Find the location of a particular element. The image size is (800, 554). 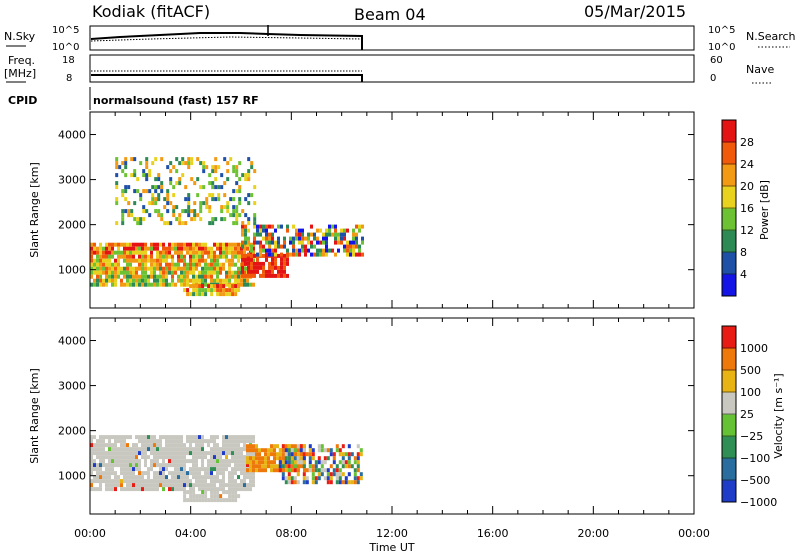

nsearch-label: N.Search is located at coordinates (771, 36).